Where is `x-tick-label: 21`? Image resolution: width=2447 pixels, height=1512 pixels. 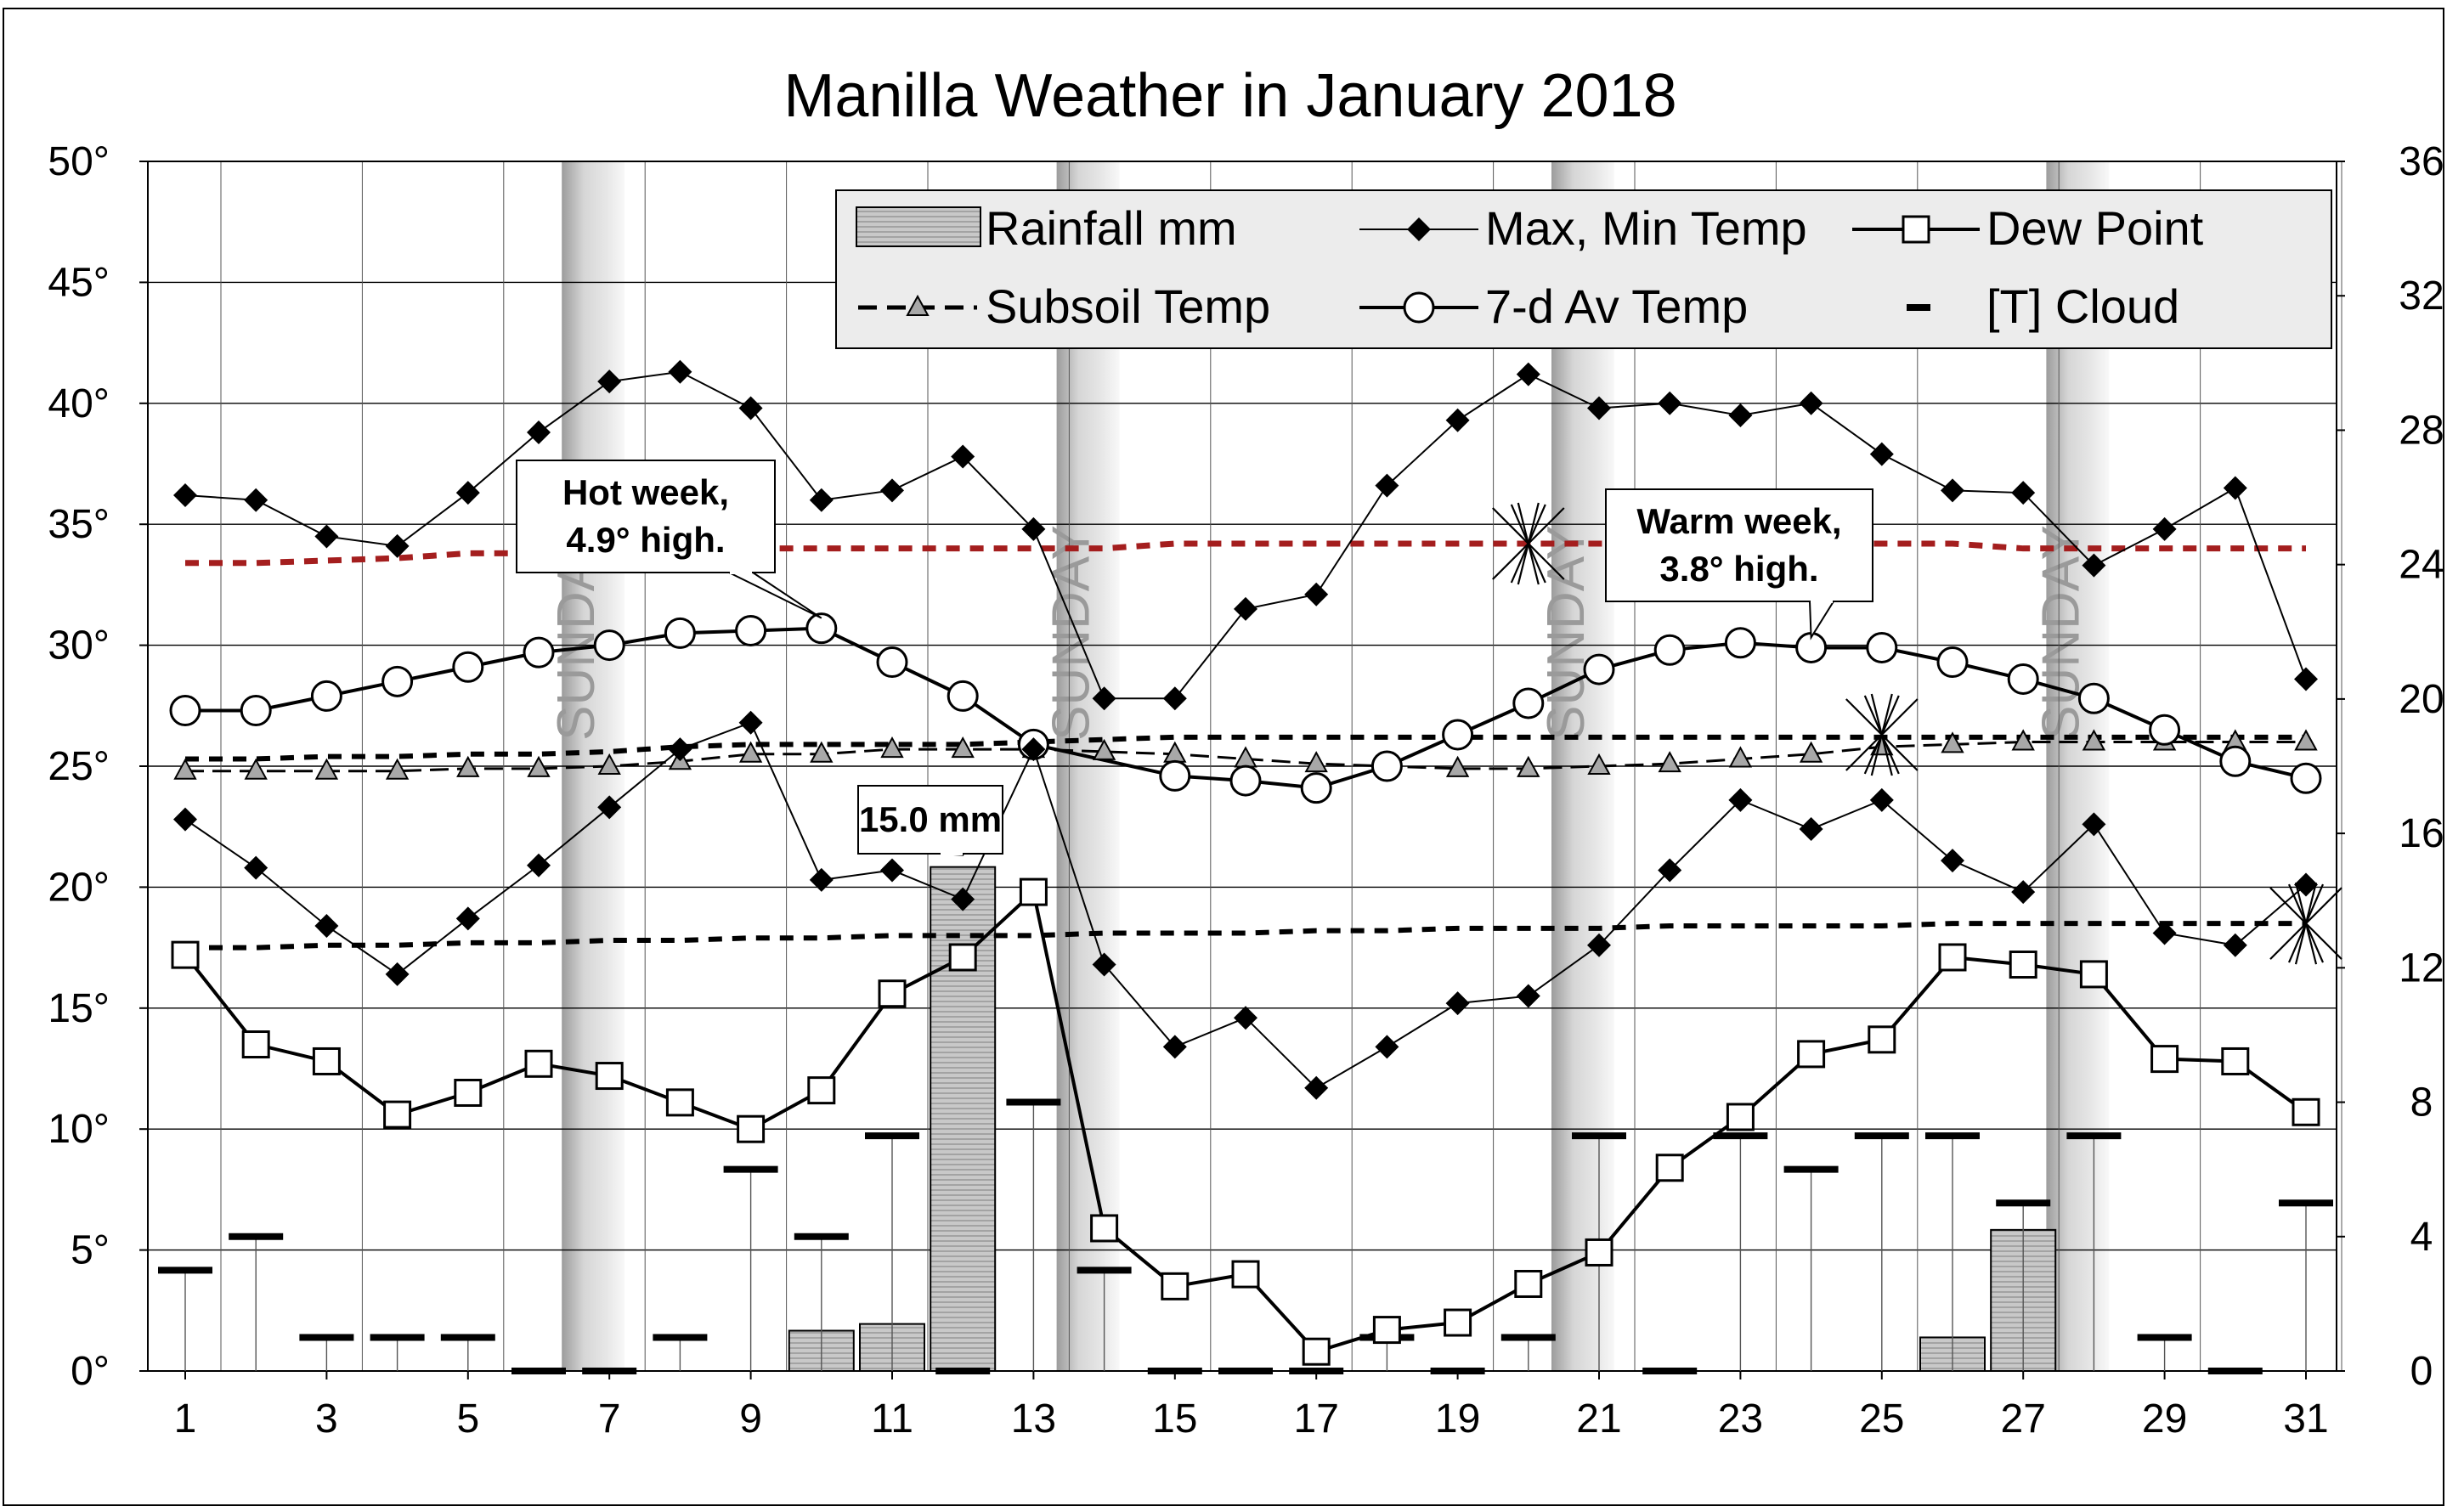
x-tick-label: 21 is located at coordinates (1598, 1418).